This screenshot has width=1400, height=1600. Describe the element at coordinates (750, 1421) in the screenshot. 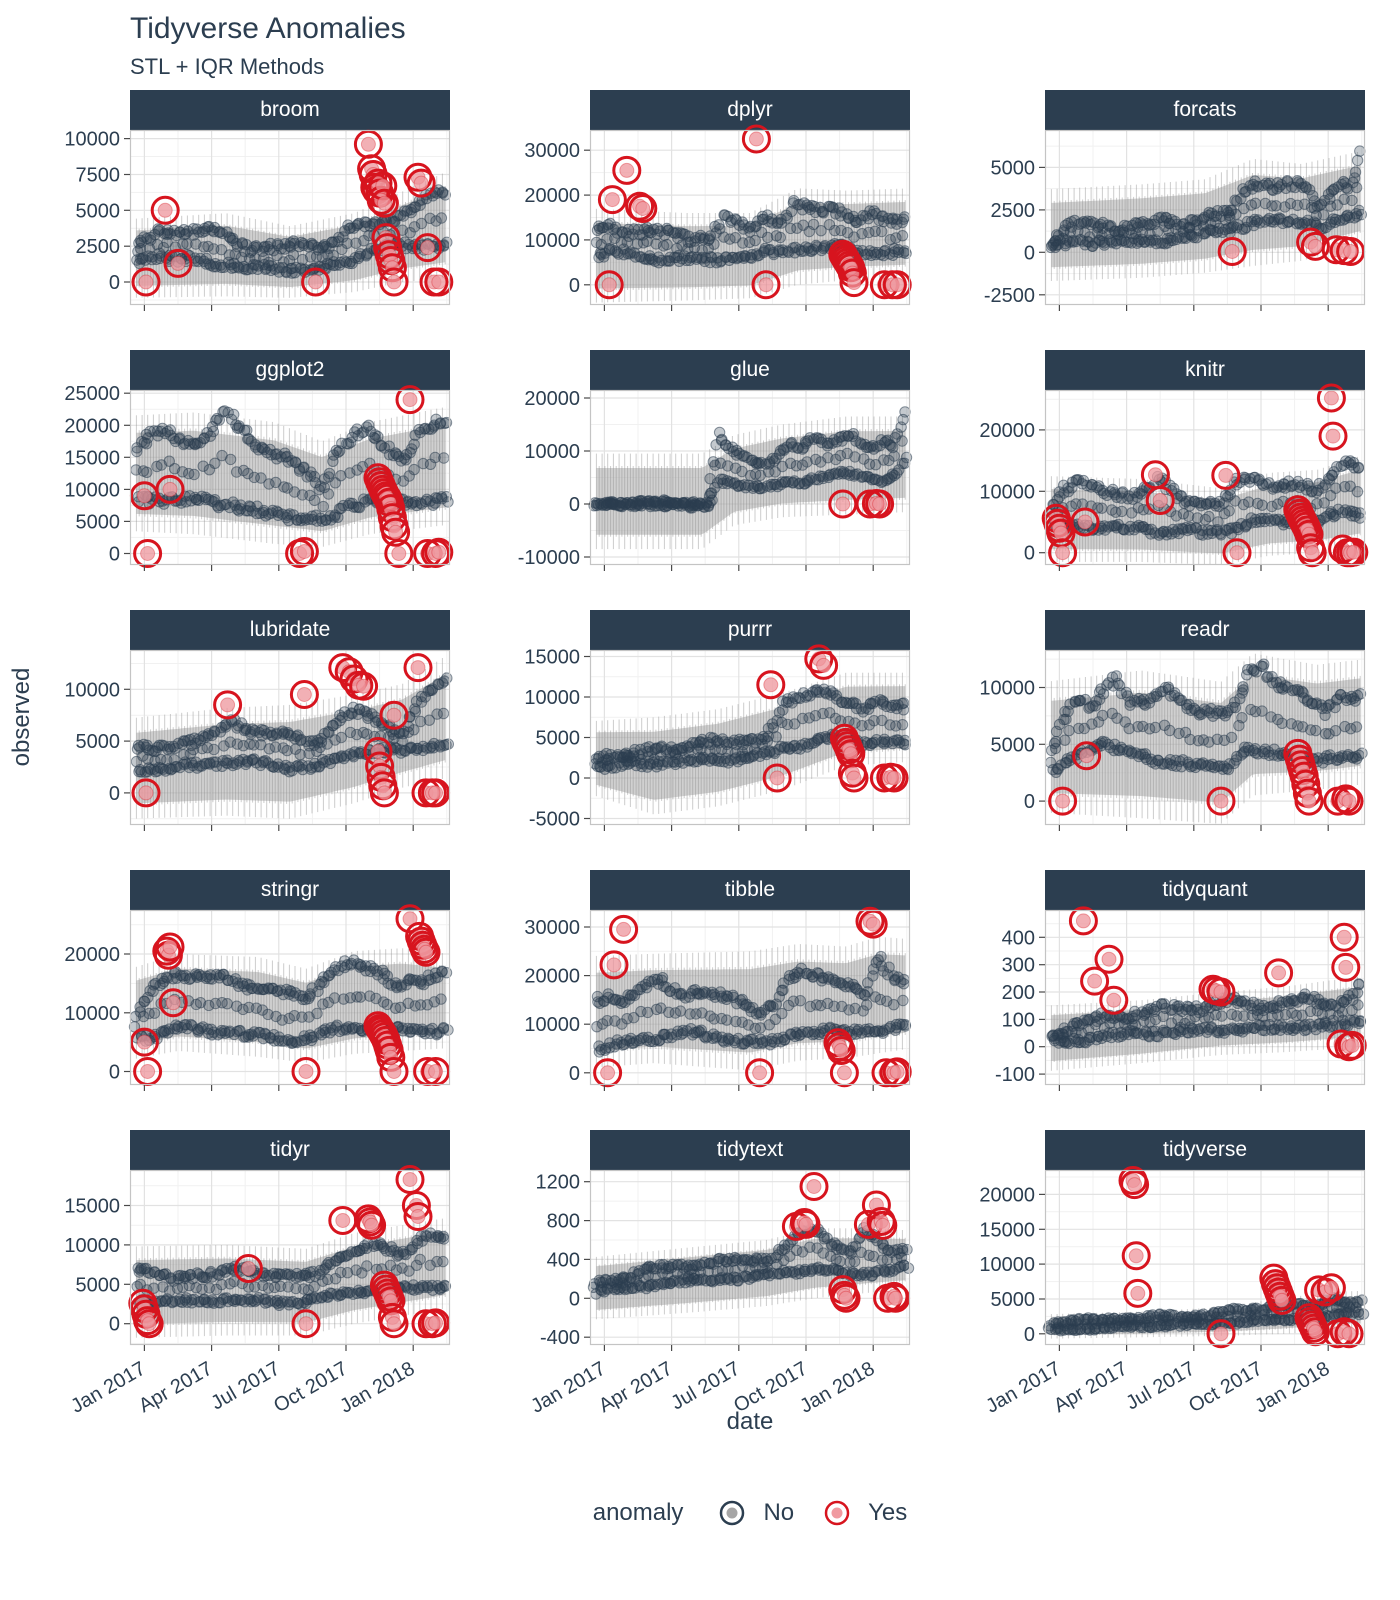

I see `x-axis-label: date` at that location.